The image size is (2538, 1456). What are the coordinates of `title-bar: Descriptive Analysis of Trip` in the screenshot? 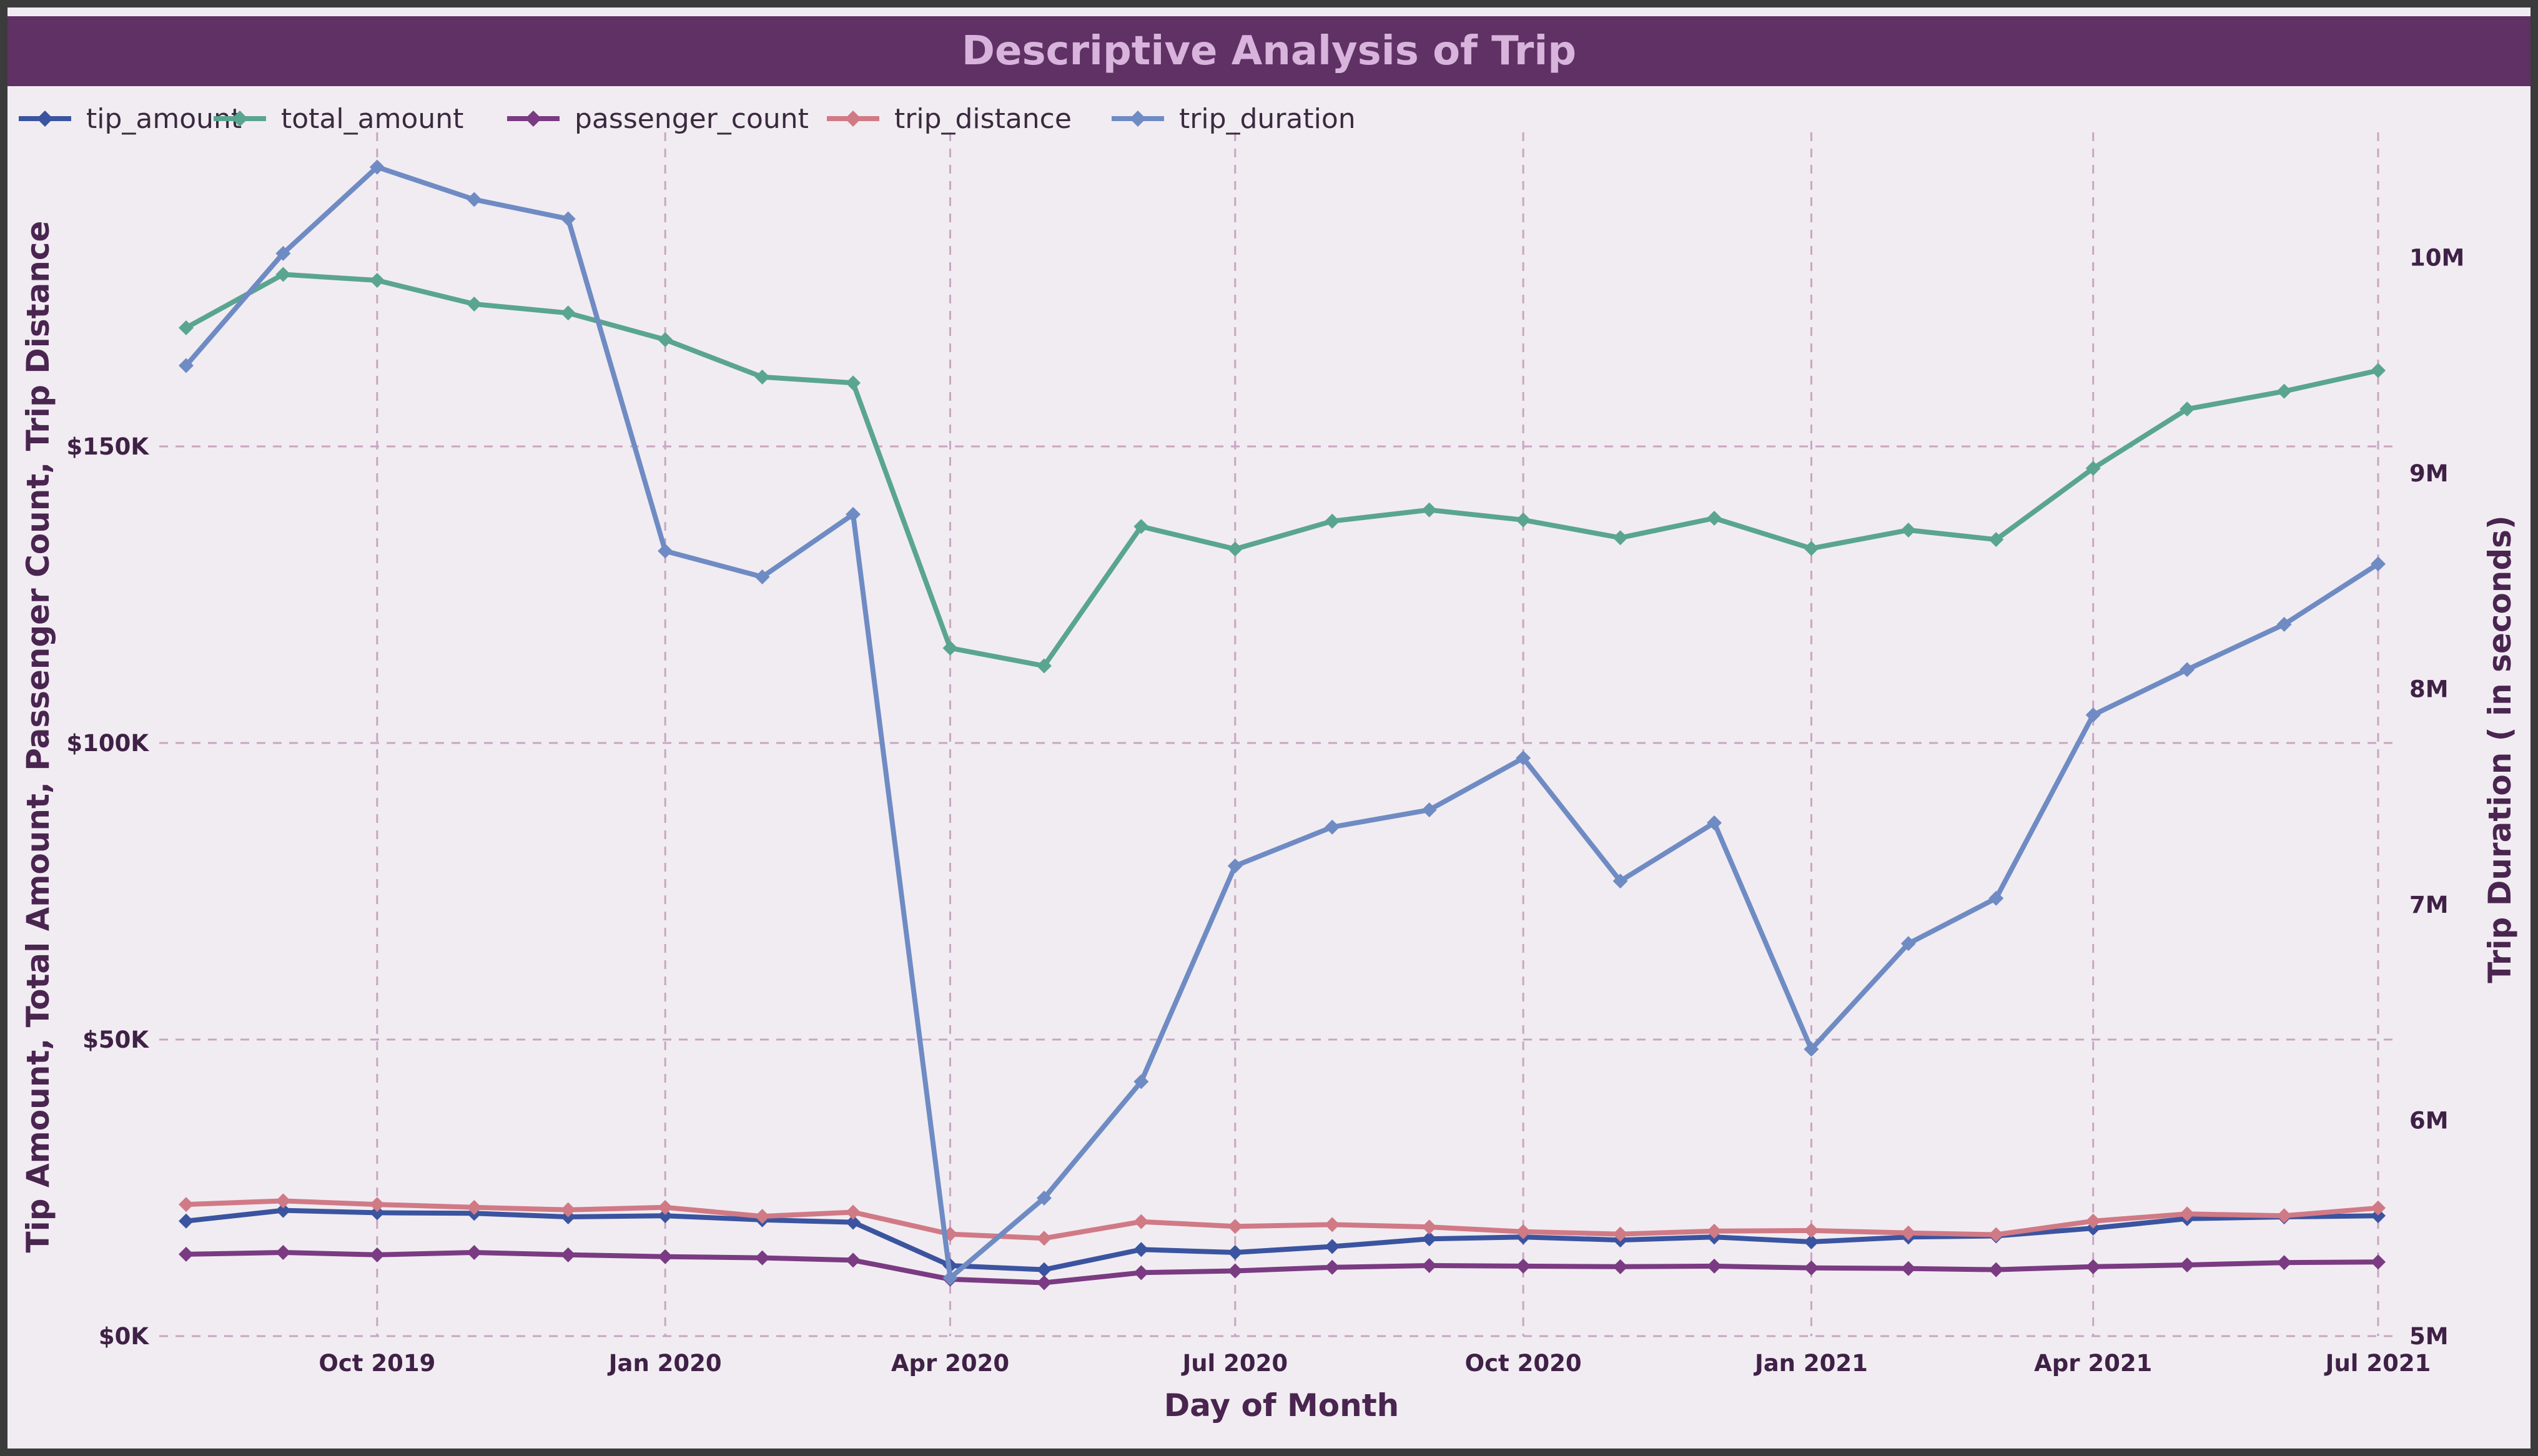 It's located at (1269, 51).